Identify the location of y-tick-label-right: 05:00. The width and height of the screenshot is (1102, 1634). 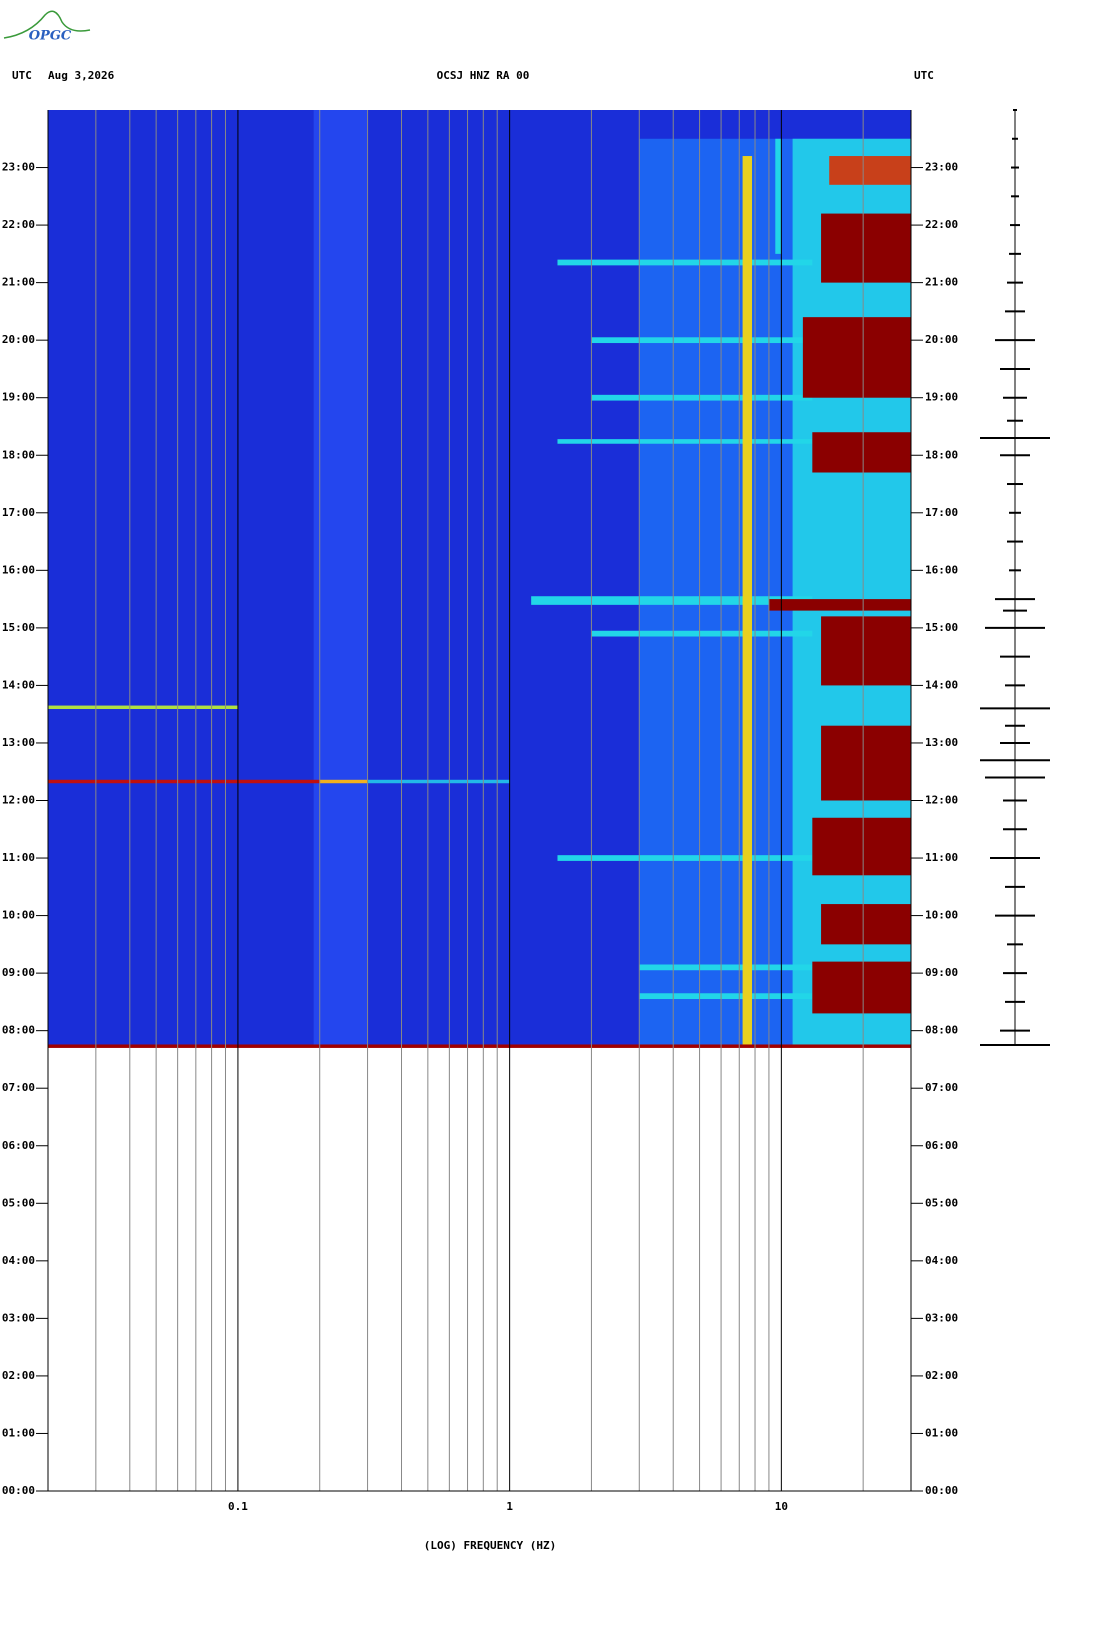
(941, 1202).